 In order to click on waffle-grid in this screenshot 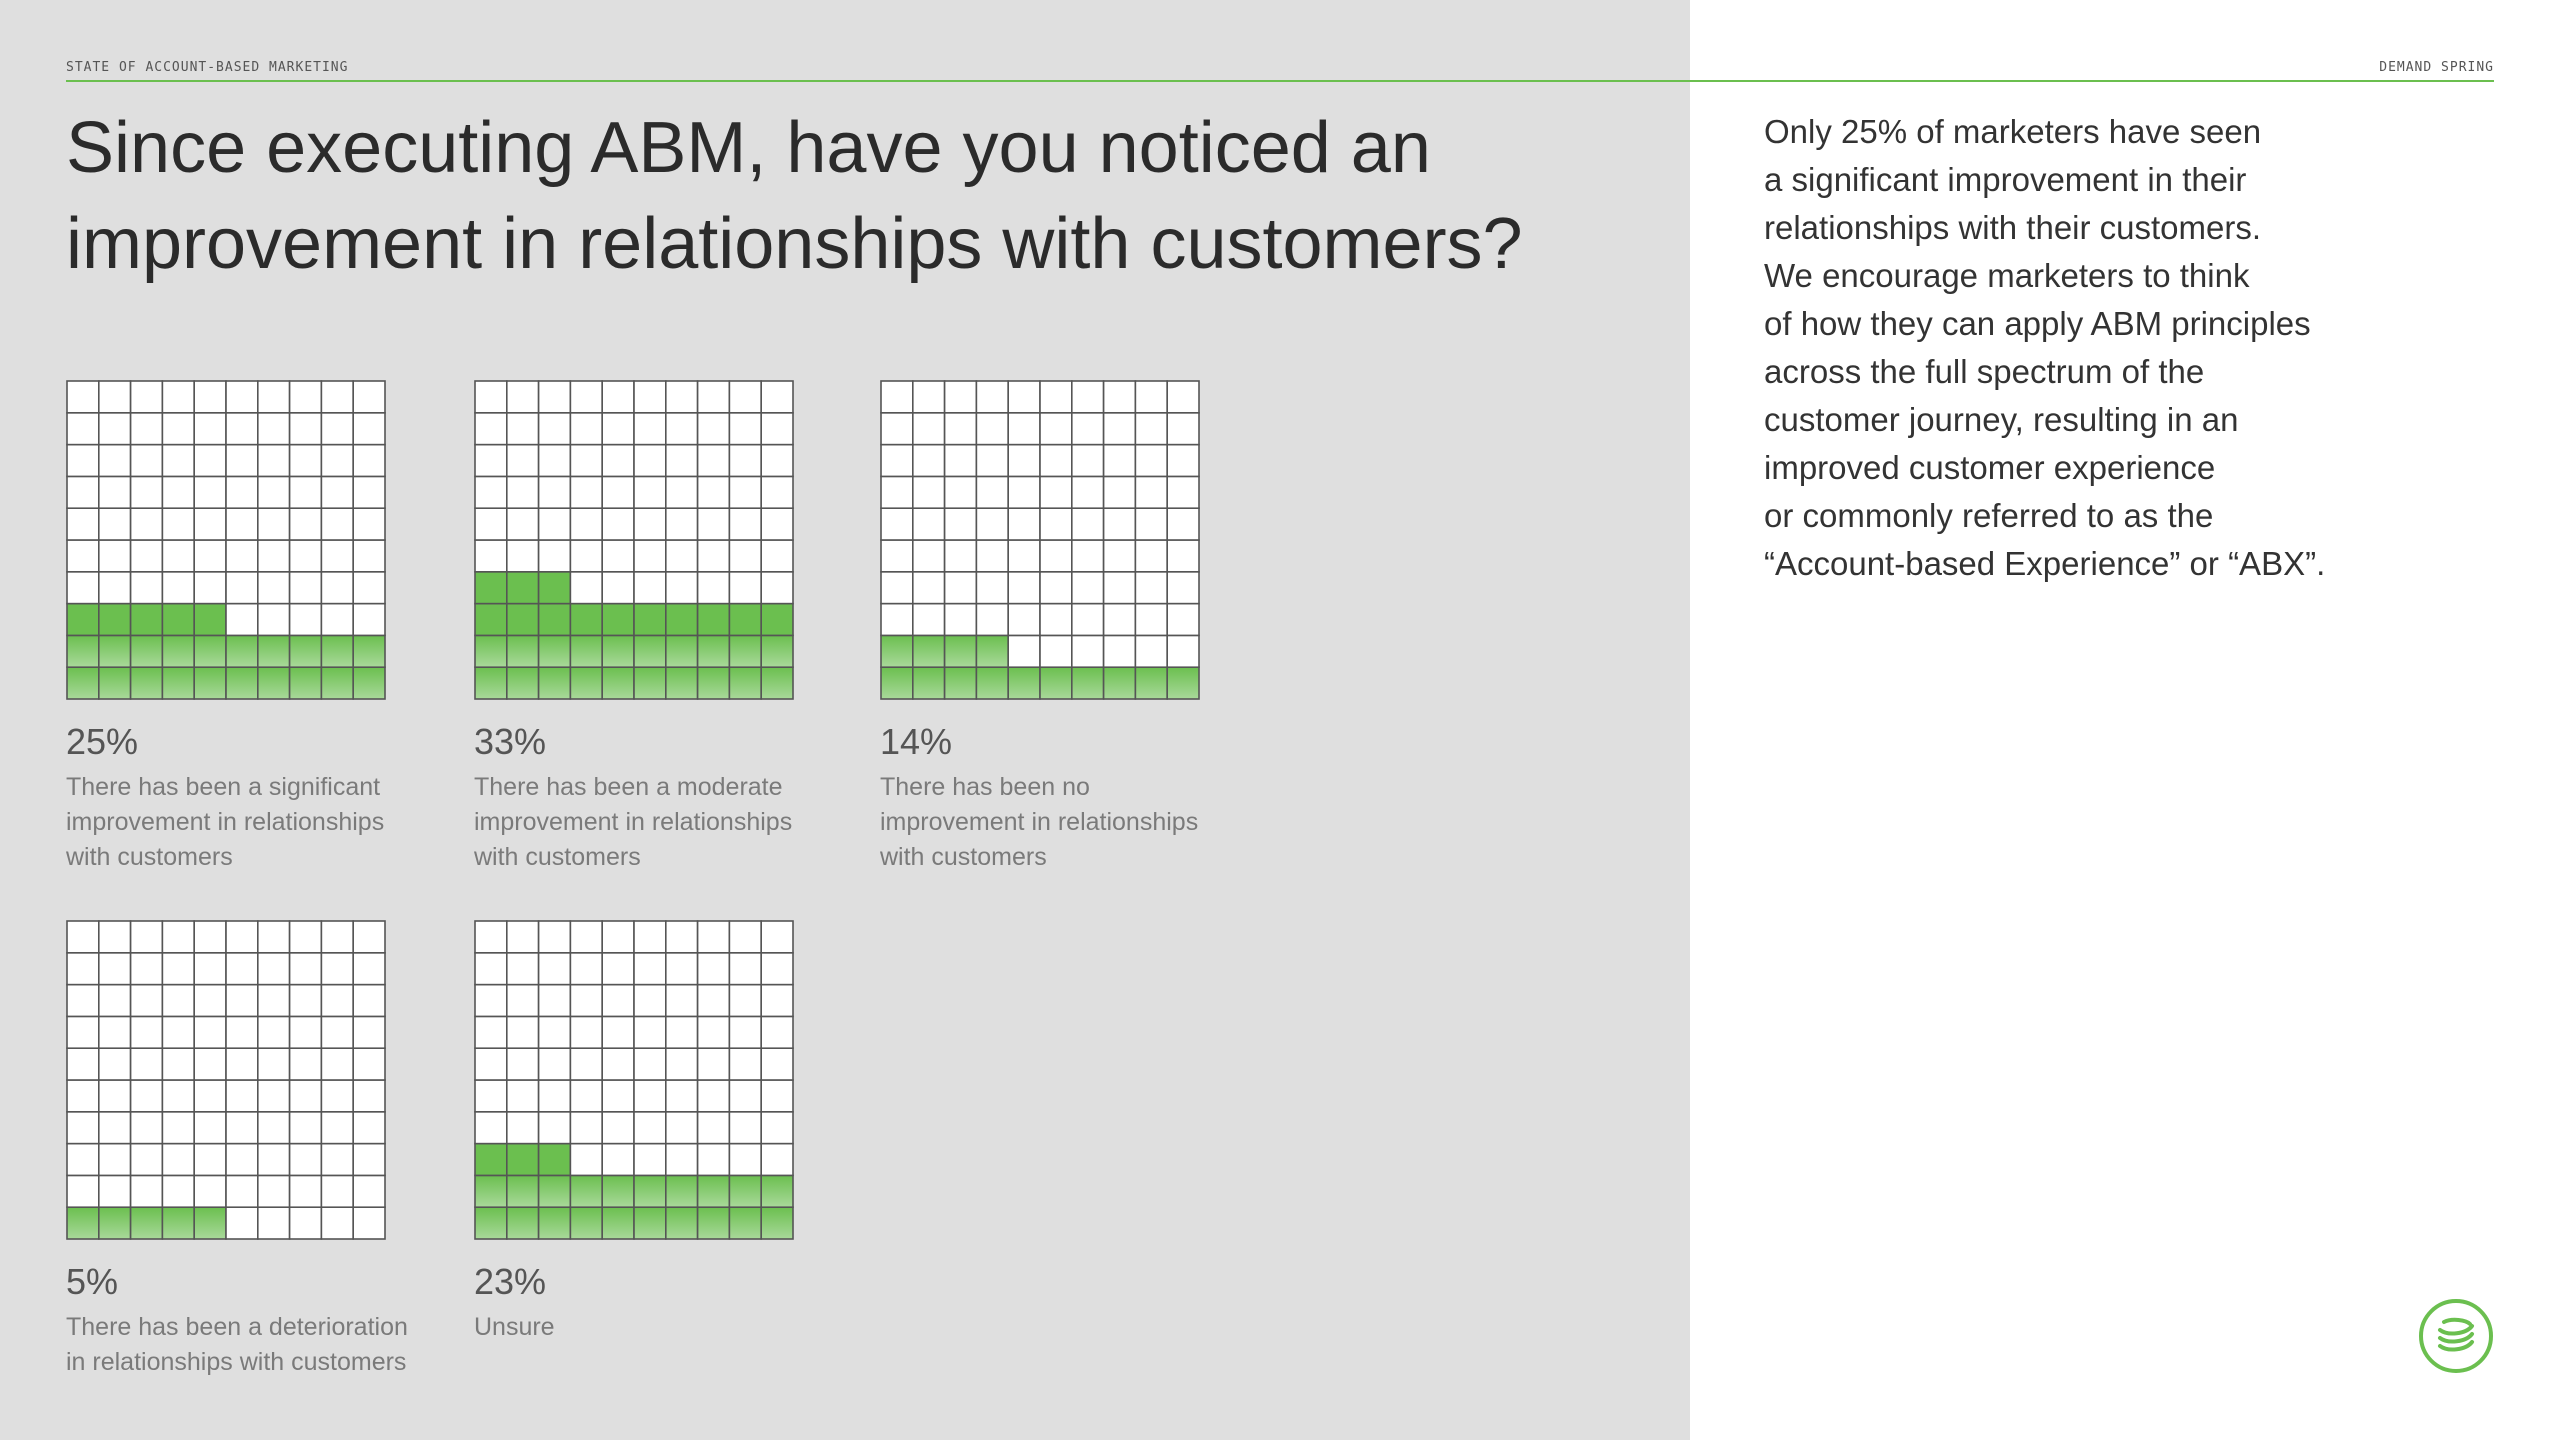, I will do `click(1040, 540)`.